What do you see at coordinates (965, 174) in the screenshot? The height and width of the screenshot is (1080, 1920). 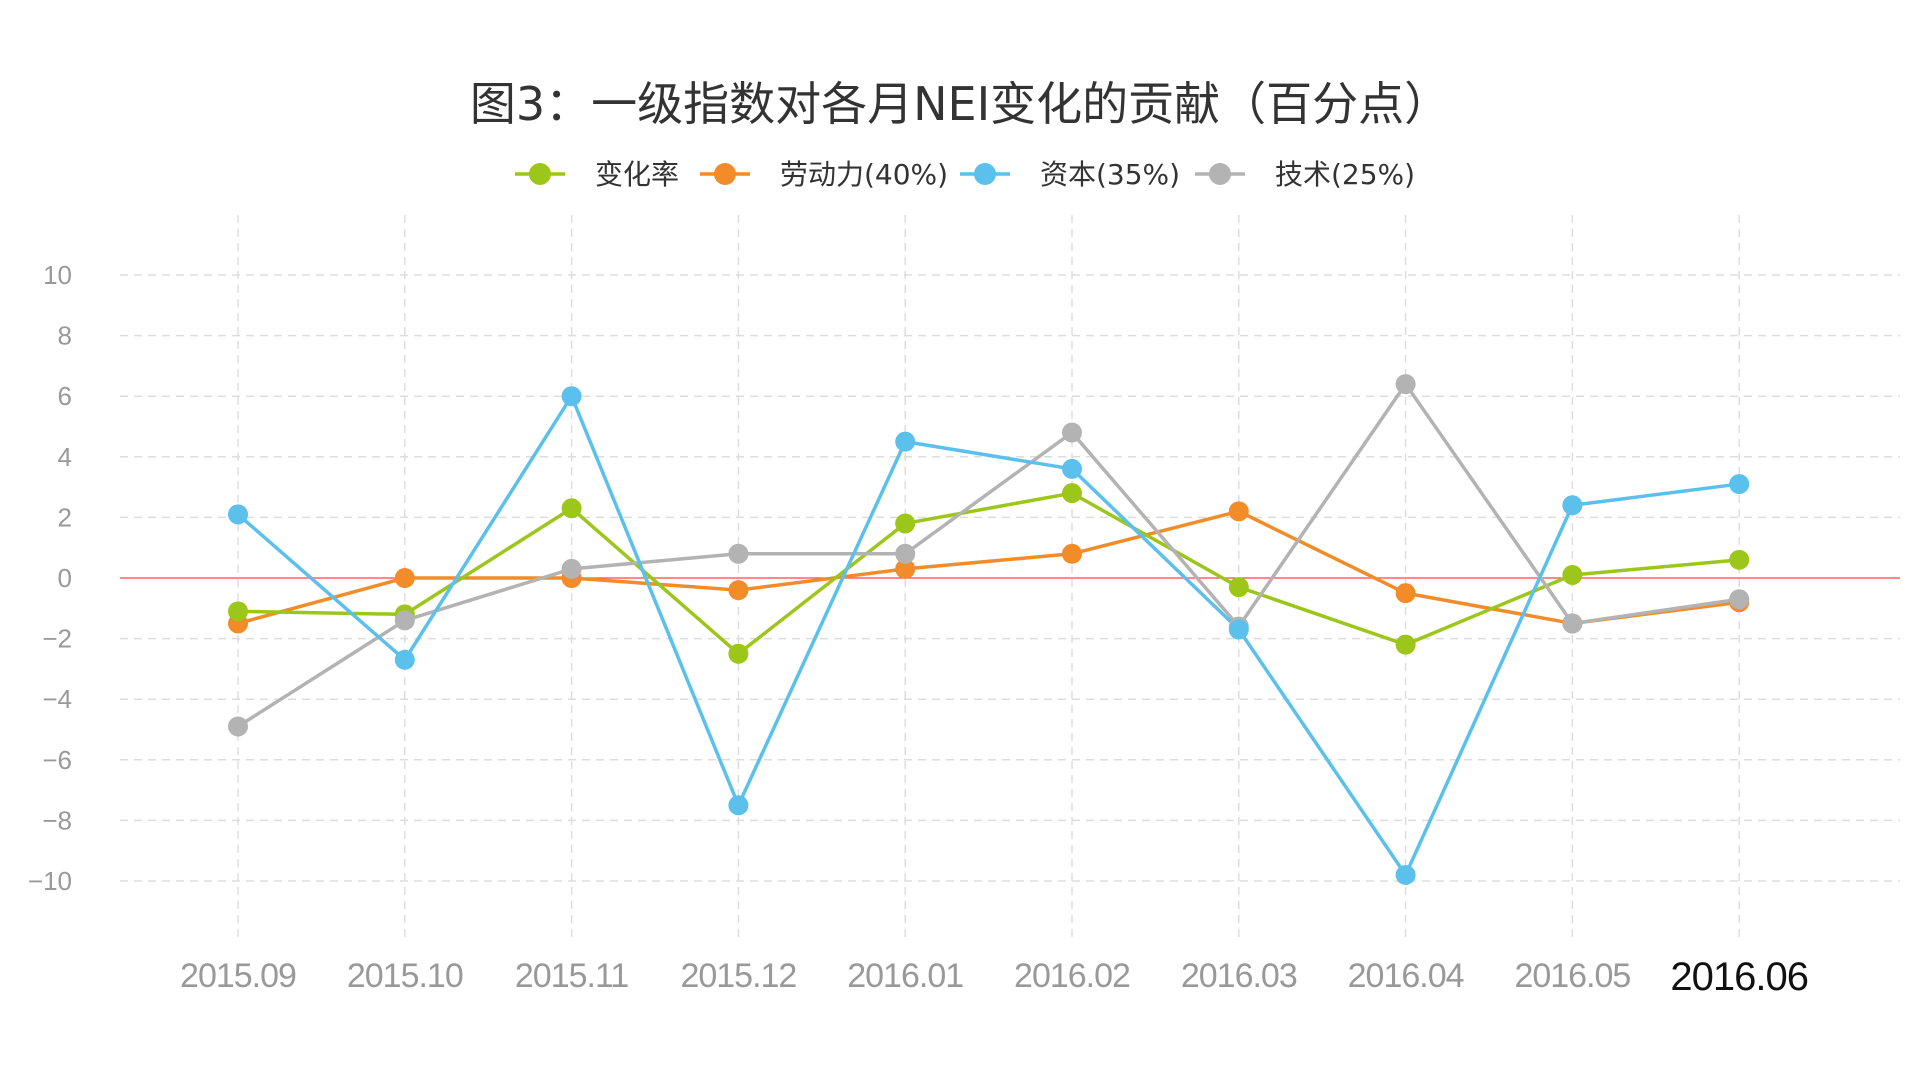 I see `legend: 变化率 劳动力(40%) 资本(35%) 技术(25%)` at bounding box center [965, 174].